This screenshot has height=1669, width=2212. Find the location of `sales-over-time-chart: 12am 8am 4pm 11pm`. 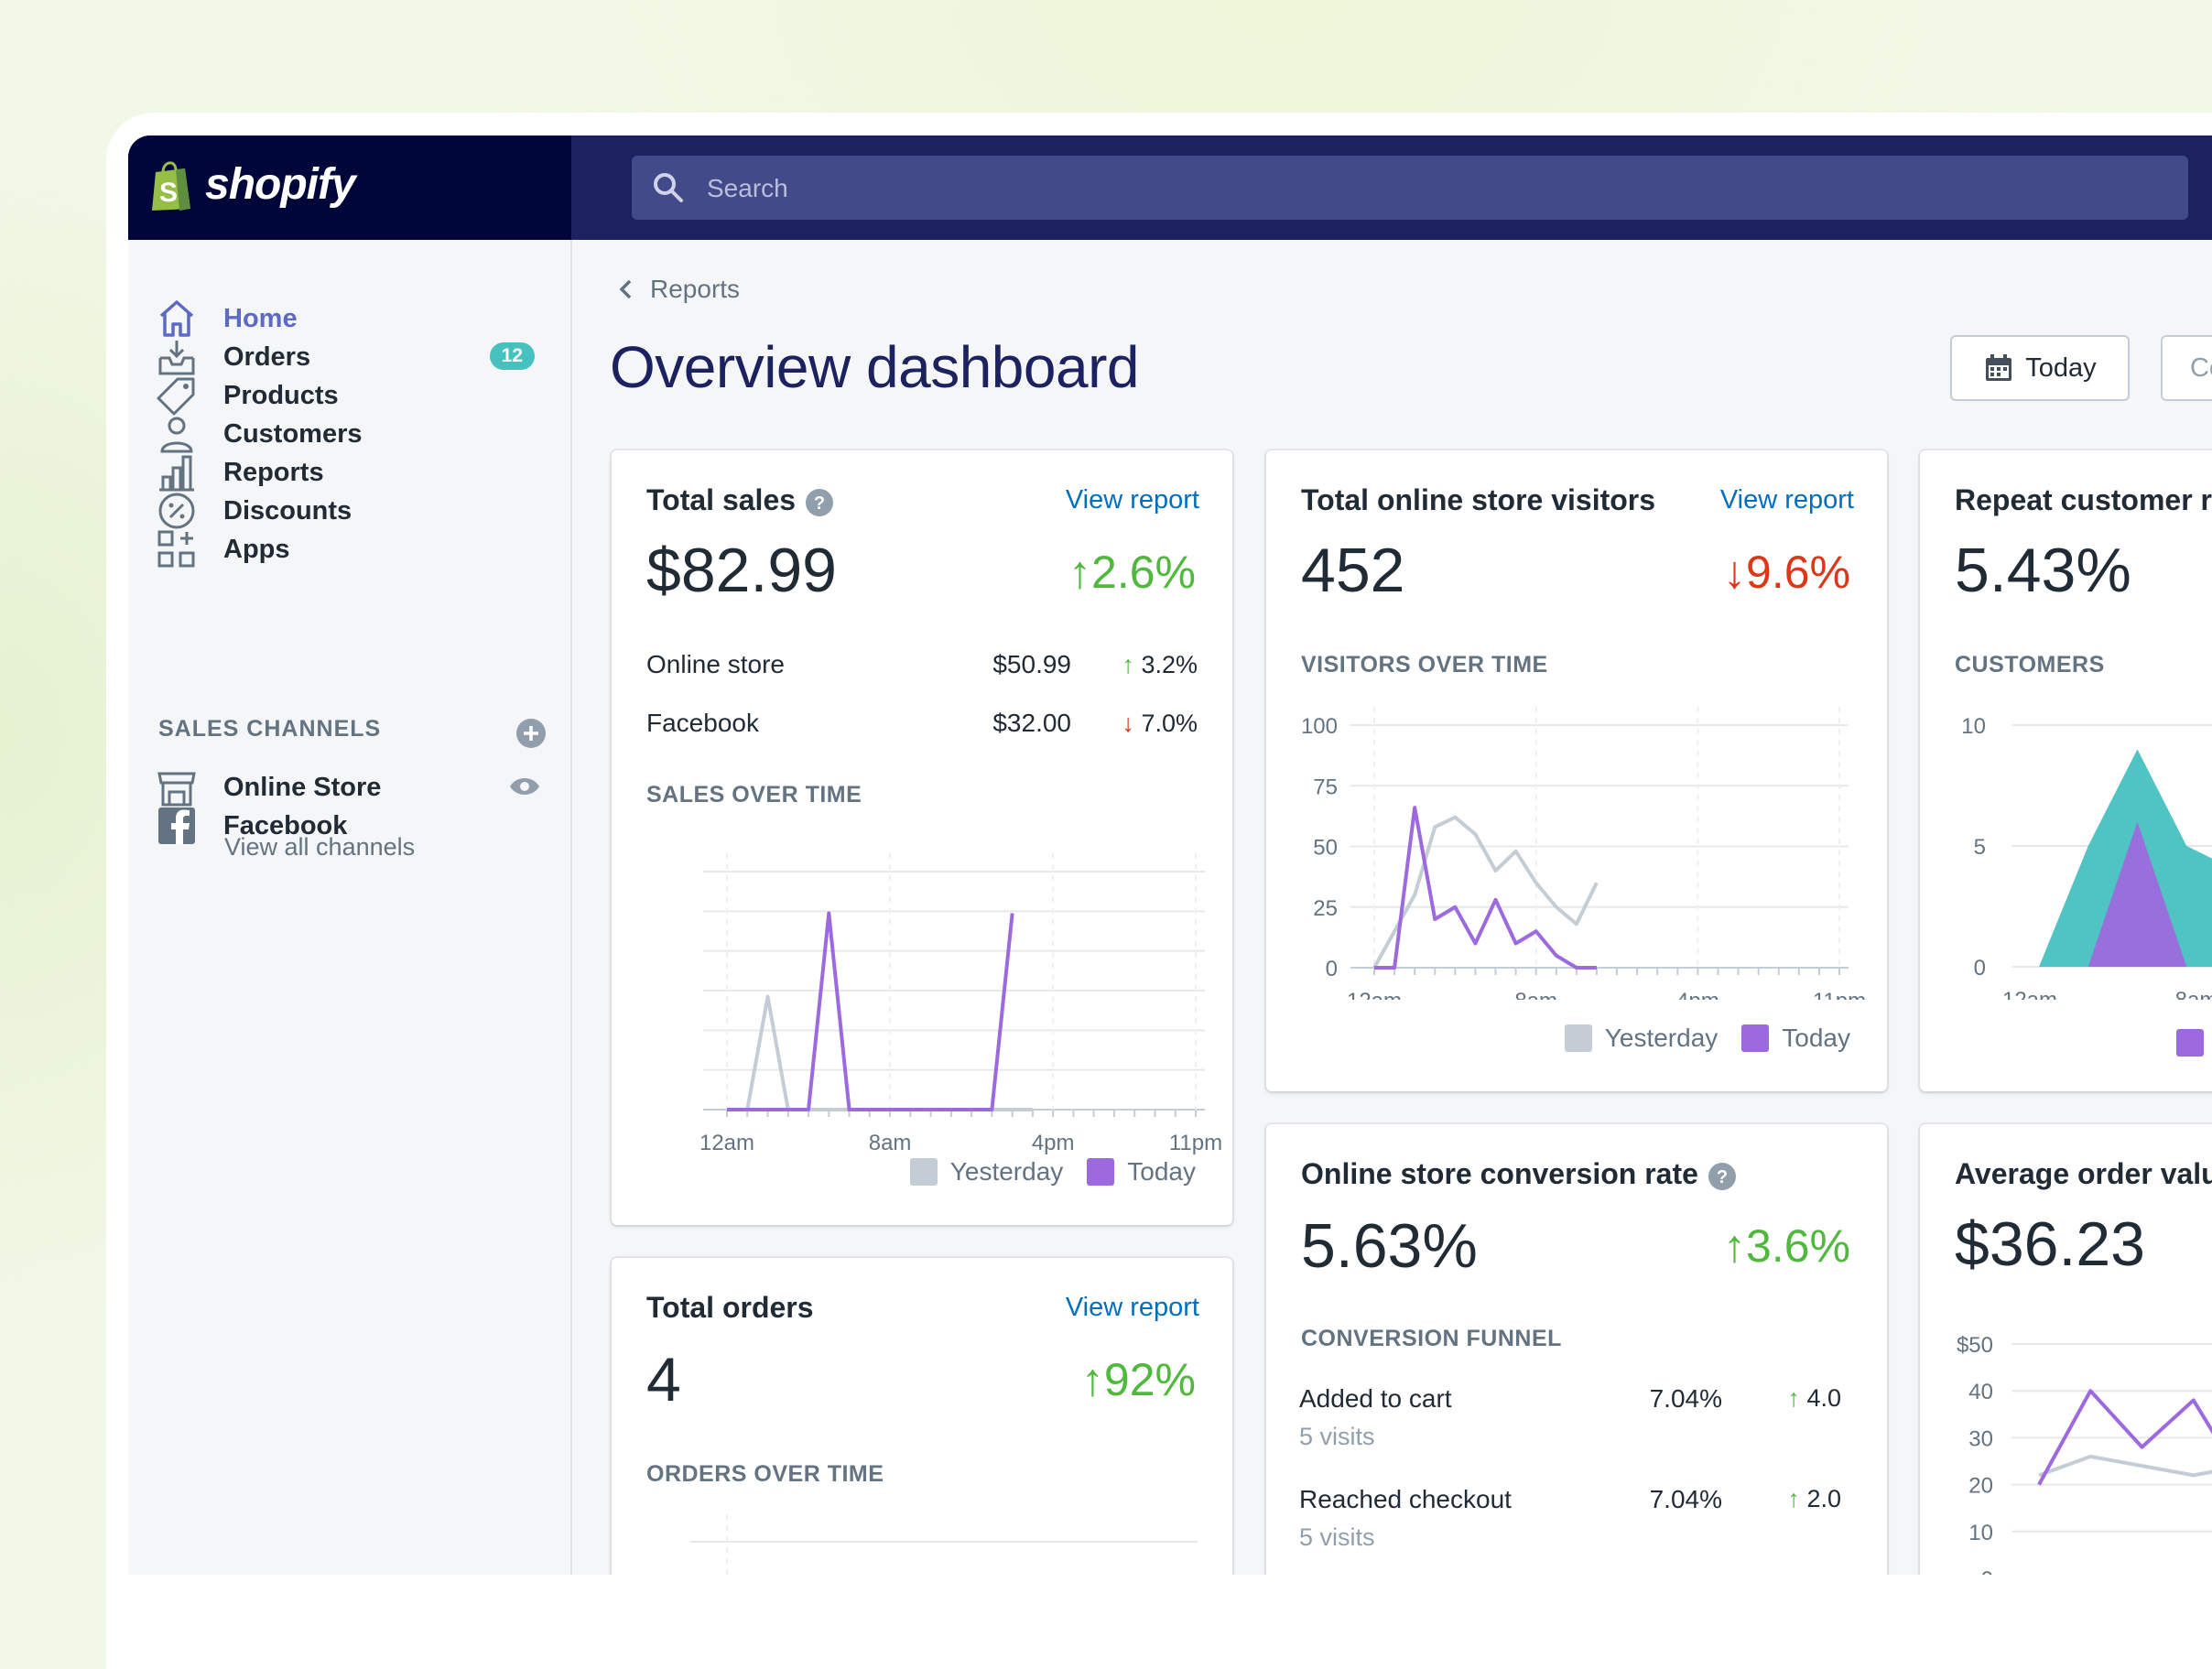

sales-over-time-chart: 12am 8am 4pm 11pm is located at coordinates (960, 1004).